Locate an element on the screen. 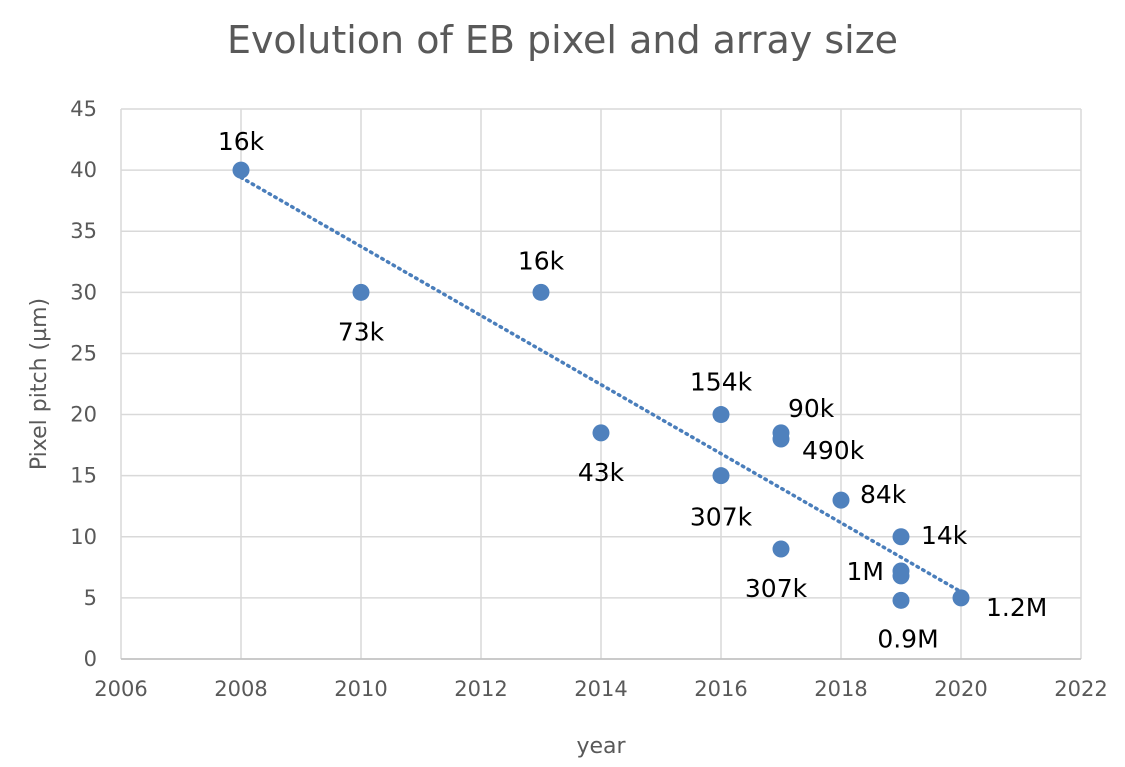 The width and height of the screenshot is (1125, 767). y-tick-label: 40 is located at coordinates (83, 170).